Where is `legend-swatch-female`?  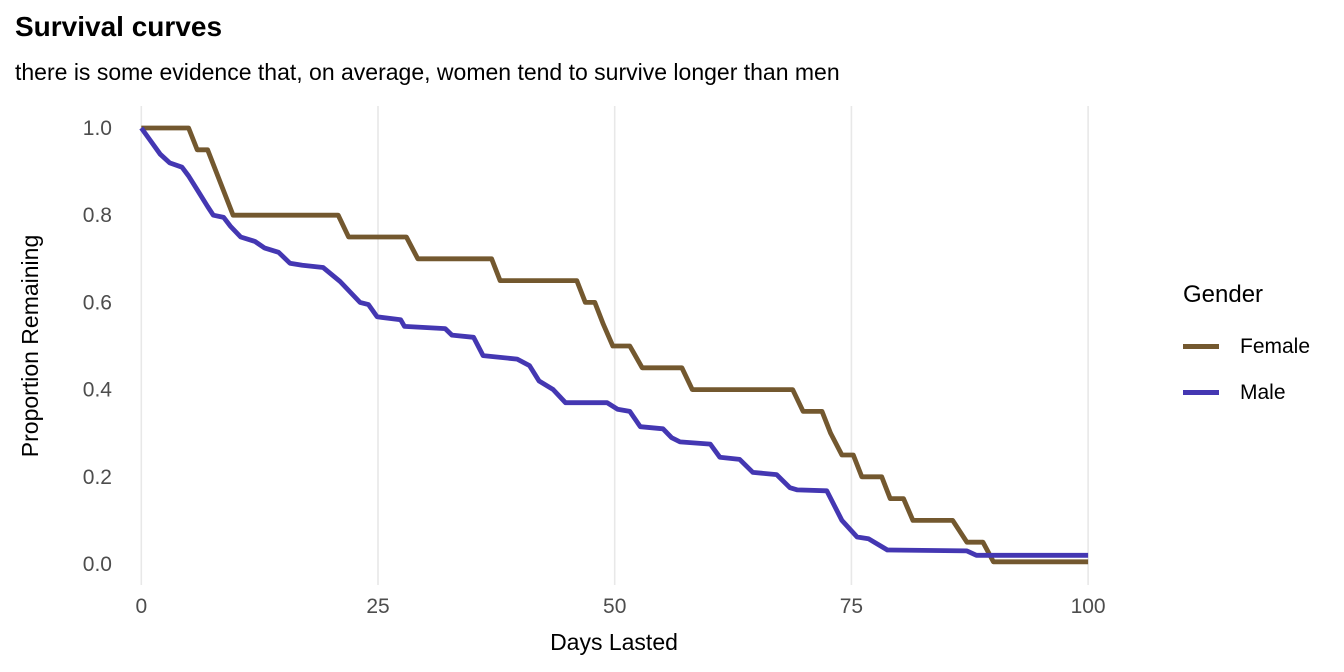
legend-swatch-female is located at coordinates (1201, 347).